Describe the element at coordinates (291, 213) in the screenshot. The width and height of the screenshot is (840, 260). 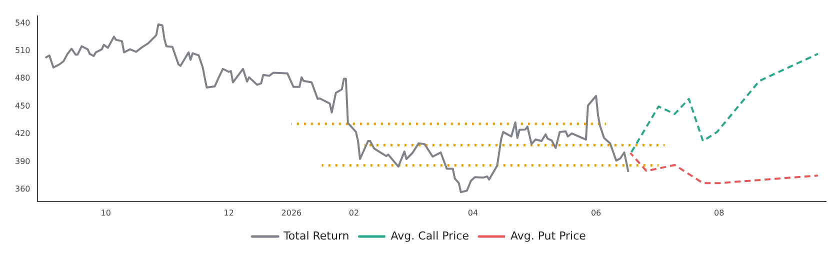
I see `x-tick-label: 2026` at that location.